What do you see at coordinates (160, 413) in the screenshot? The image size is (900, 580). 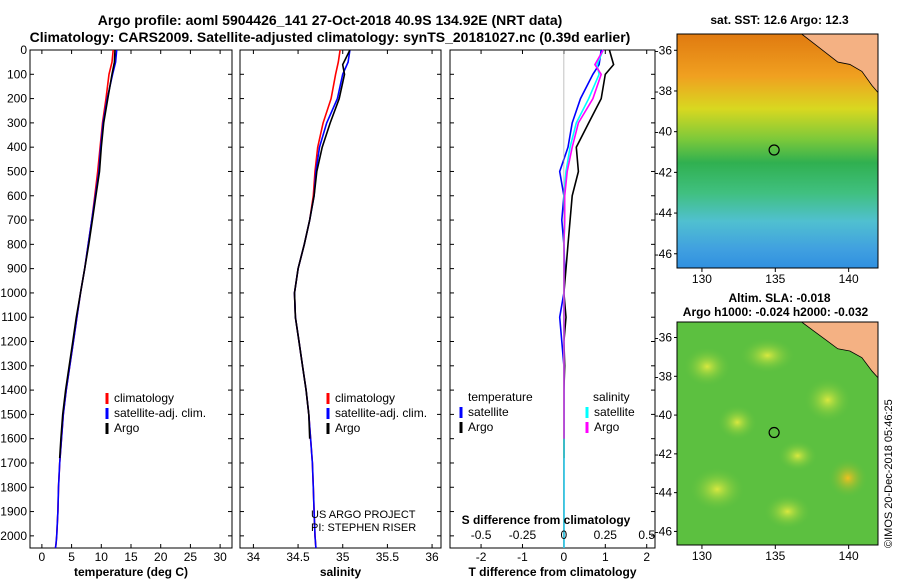 I see `legend-label: satellite-adj. clim.` at bounding box center [160, 413].